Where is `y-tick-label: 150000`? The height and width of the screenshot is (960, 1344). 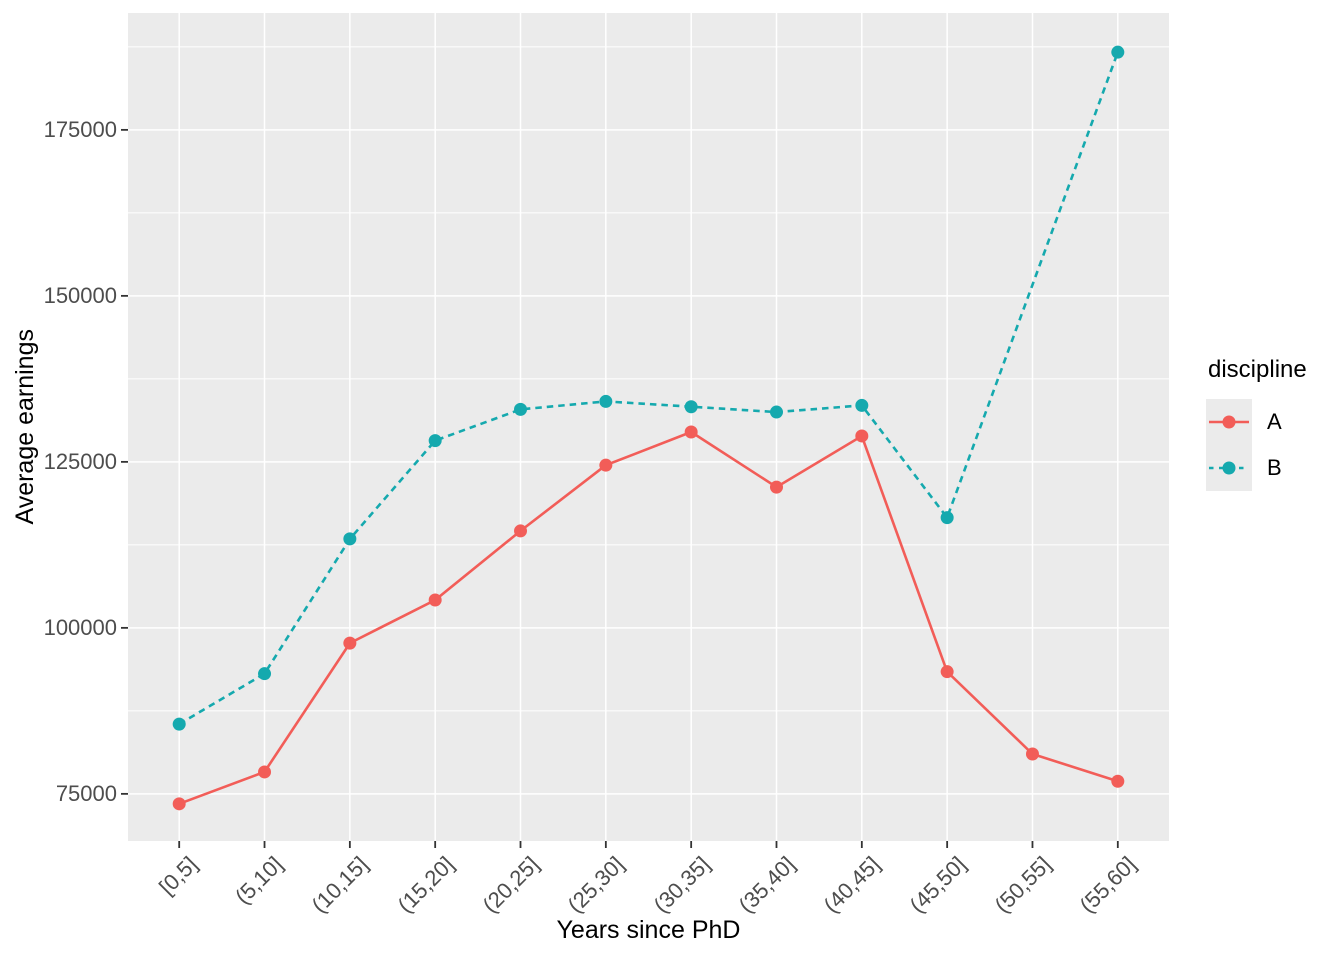 y-tick-label: 150000 is located at coordinates (80, 295).